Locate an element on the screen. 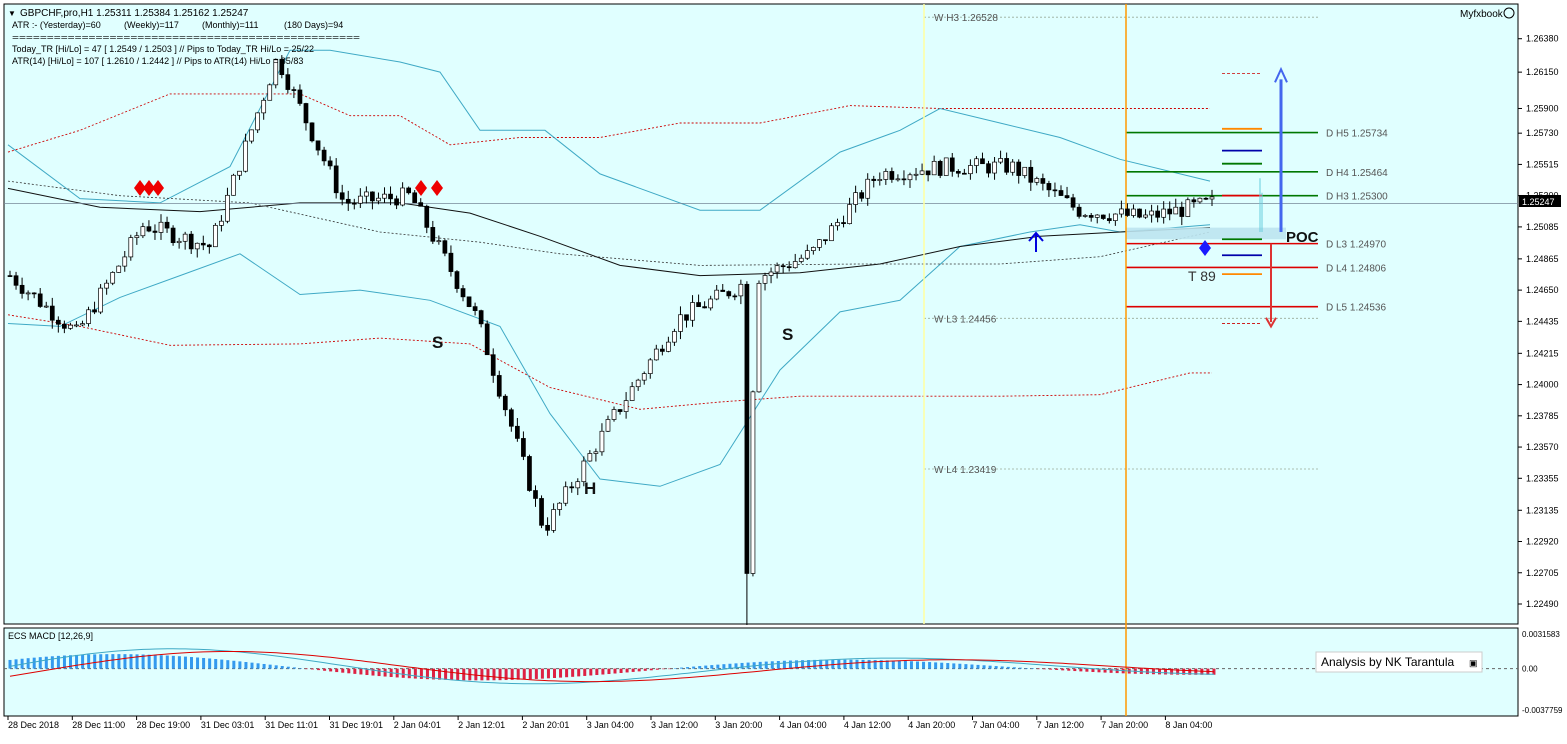 The width and height of the screenshot is (1567, 744). atr-monthly: (Monthly)=111 is located at coordinates (230, 25).